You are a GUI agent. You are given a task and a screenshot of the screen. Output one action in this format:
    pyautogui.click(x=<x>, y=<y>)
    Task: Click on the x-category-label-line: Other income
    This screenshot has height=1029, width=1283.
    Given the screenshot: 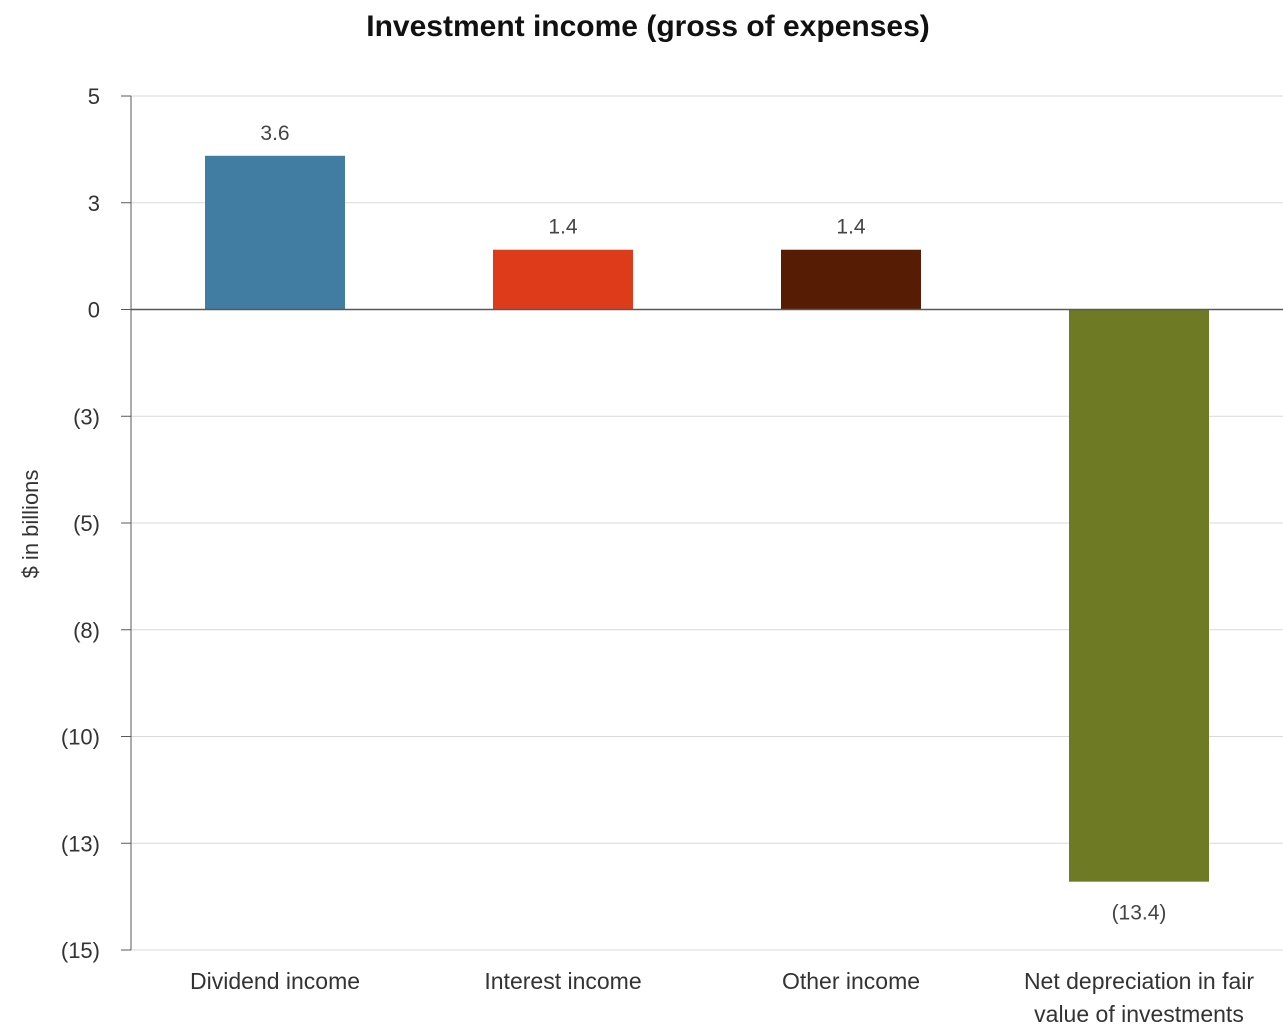 What is the action you would take?
    pyautogui.click(x=851, y=981)
    